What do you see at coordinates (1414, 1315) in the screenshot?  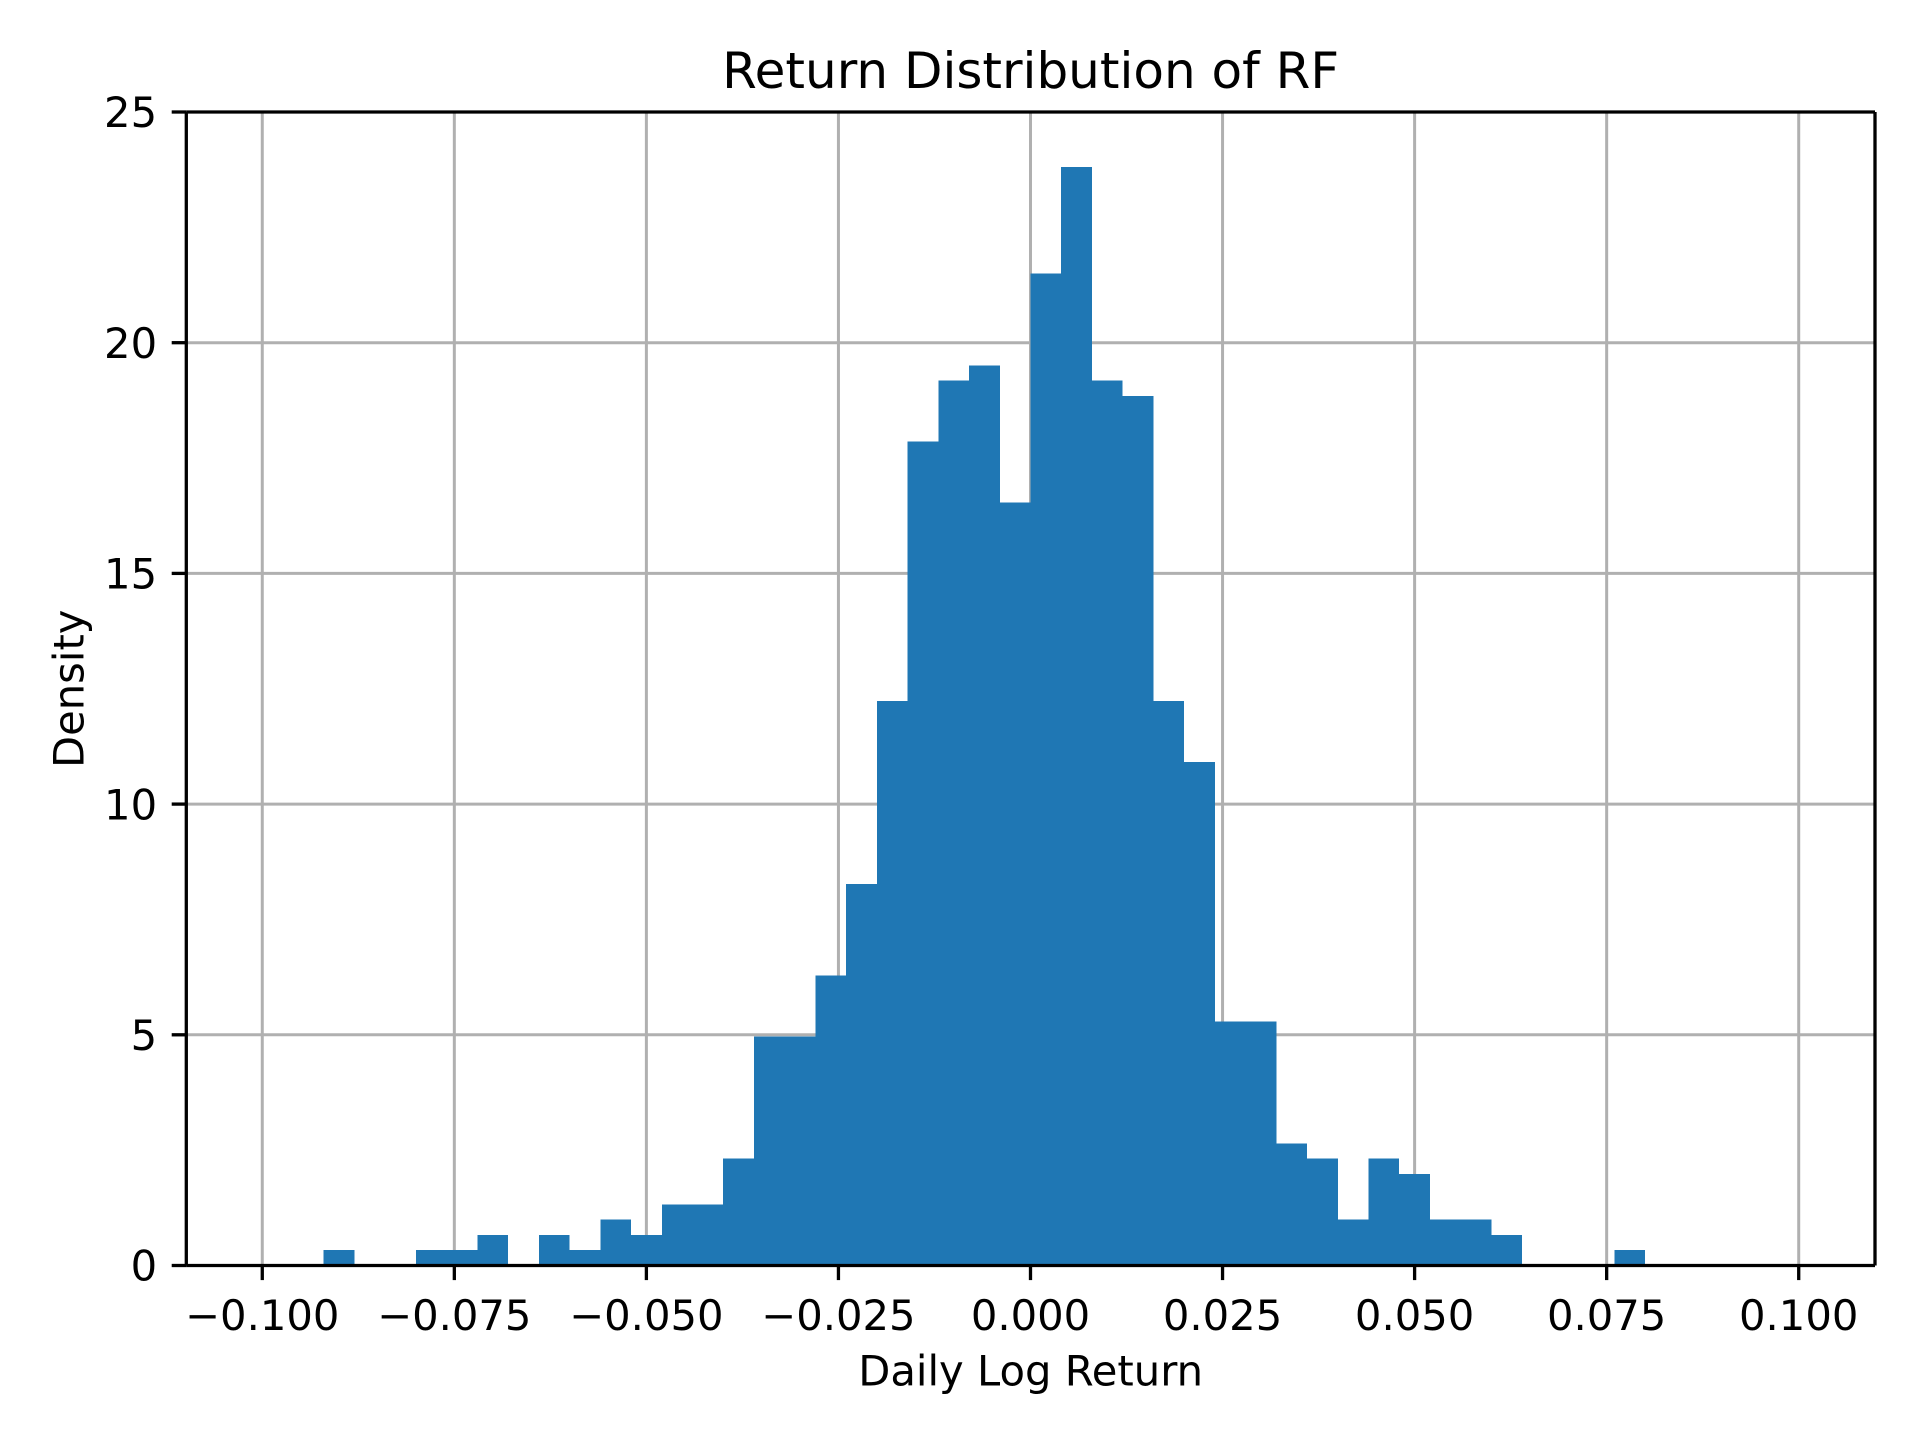 I see `x-tick-label: 0.050` at bounding box center [1414, 1315].